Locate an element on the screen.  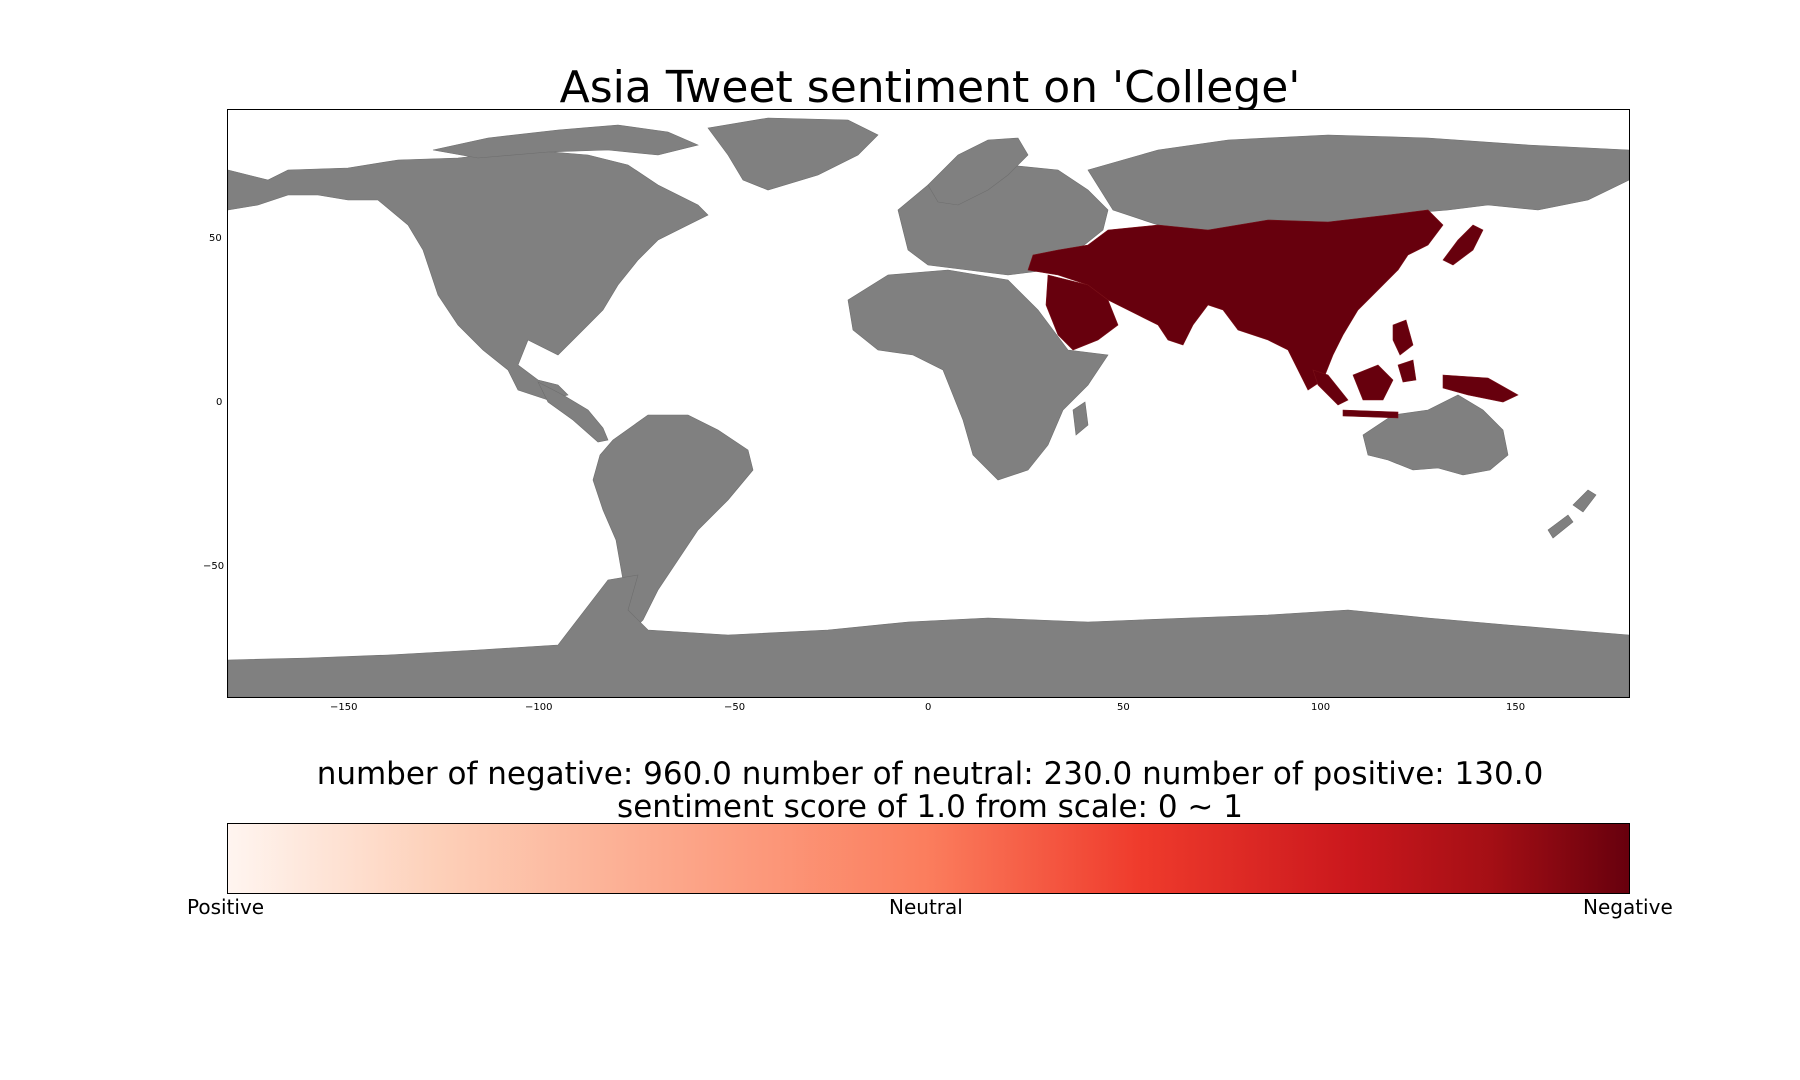
x-tick-label: 0 is located at coordinates (928, 707).